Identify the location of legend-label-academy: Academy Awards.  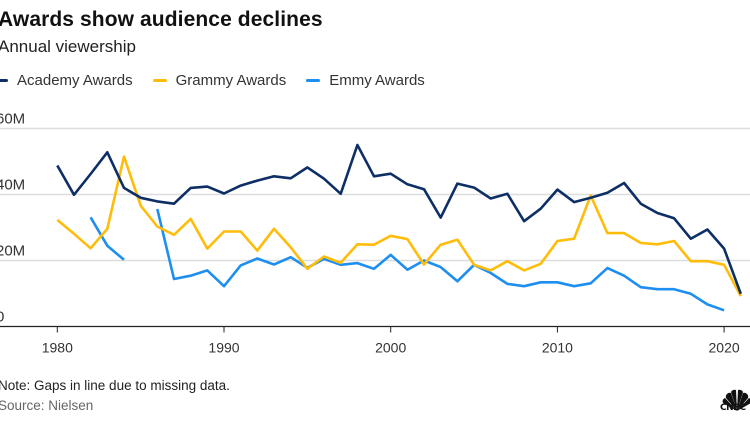
(75, 80).